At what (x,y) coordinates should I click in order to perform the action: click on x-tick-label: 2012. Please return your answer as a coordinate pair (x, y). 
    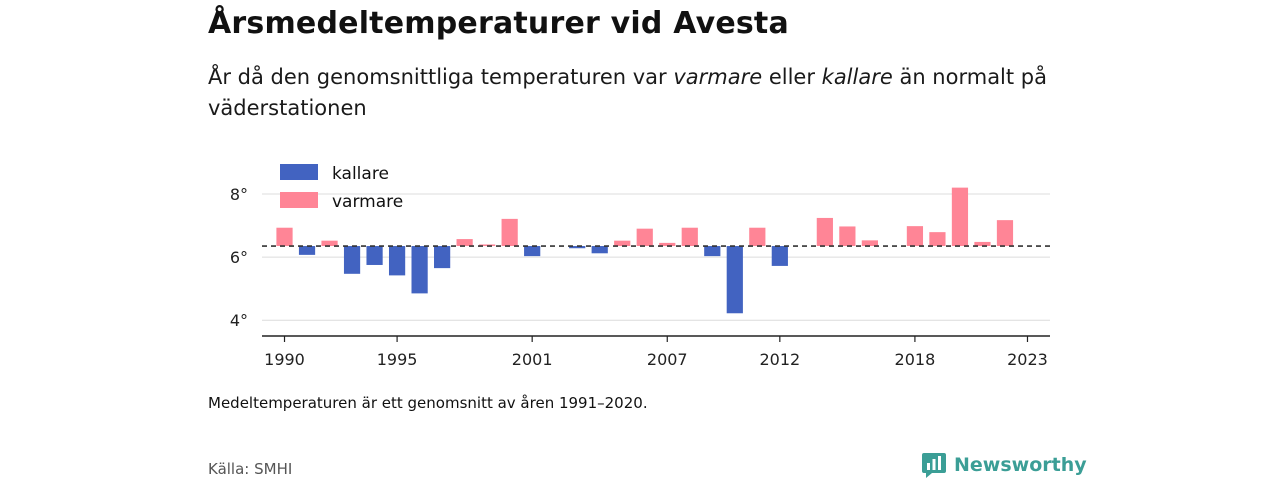
    Looking at the image, I should click on (779, 359).